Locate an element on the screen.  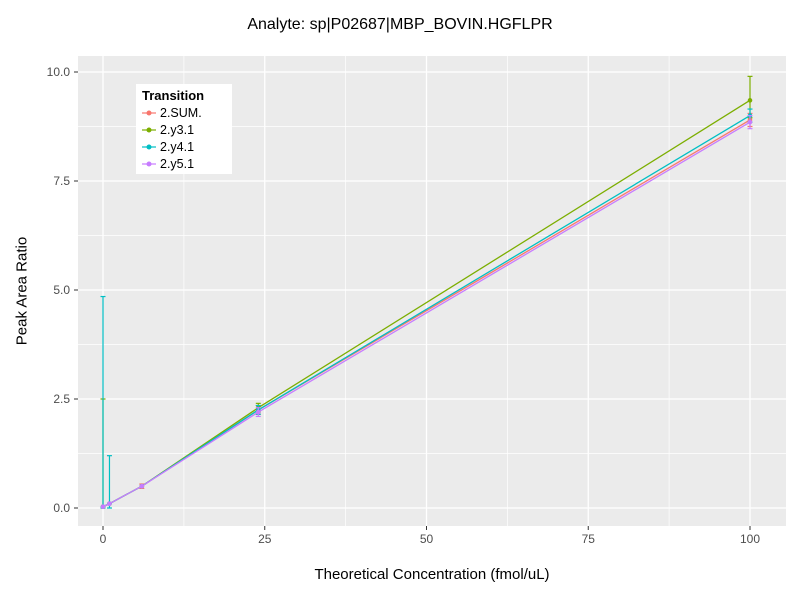
y-tick-label: 0.0 is located at coordinates (61, 508).